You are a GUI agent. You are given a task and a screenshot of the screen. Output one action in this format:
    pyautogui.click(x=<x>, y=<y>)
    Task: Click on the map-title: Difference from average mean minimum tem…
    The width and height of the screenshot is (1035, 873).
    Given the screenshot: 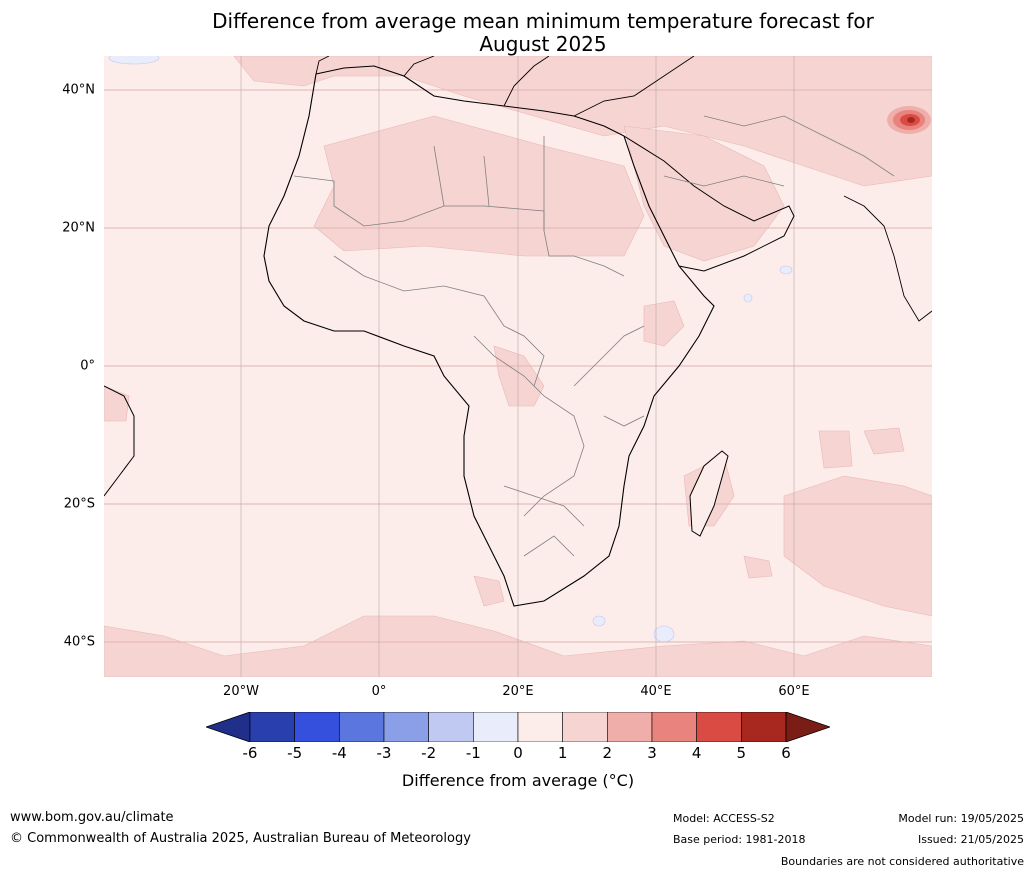 What is the action you would take?
    pyautogui.click(x=543, y=33)
    